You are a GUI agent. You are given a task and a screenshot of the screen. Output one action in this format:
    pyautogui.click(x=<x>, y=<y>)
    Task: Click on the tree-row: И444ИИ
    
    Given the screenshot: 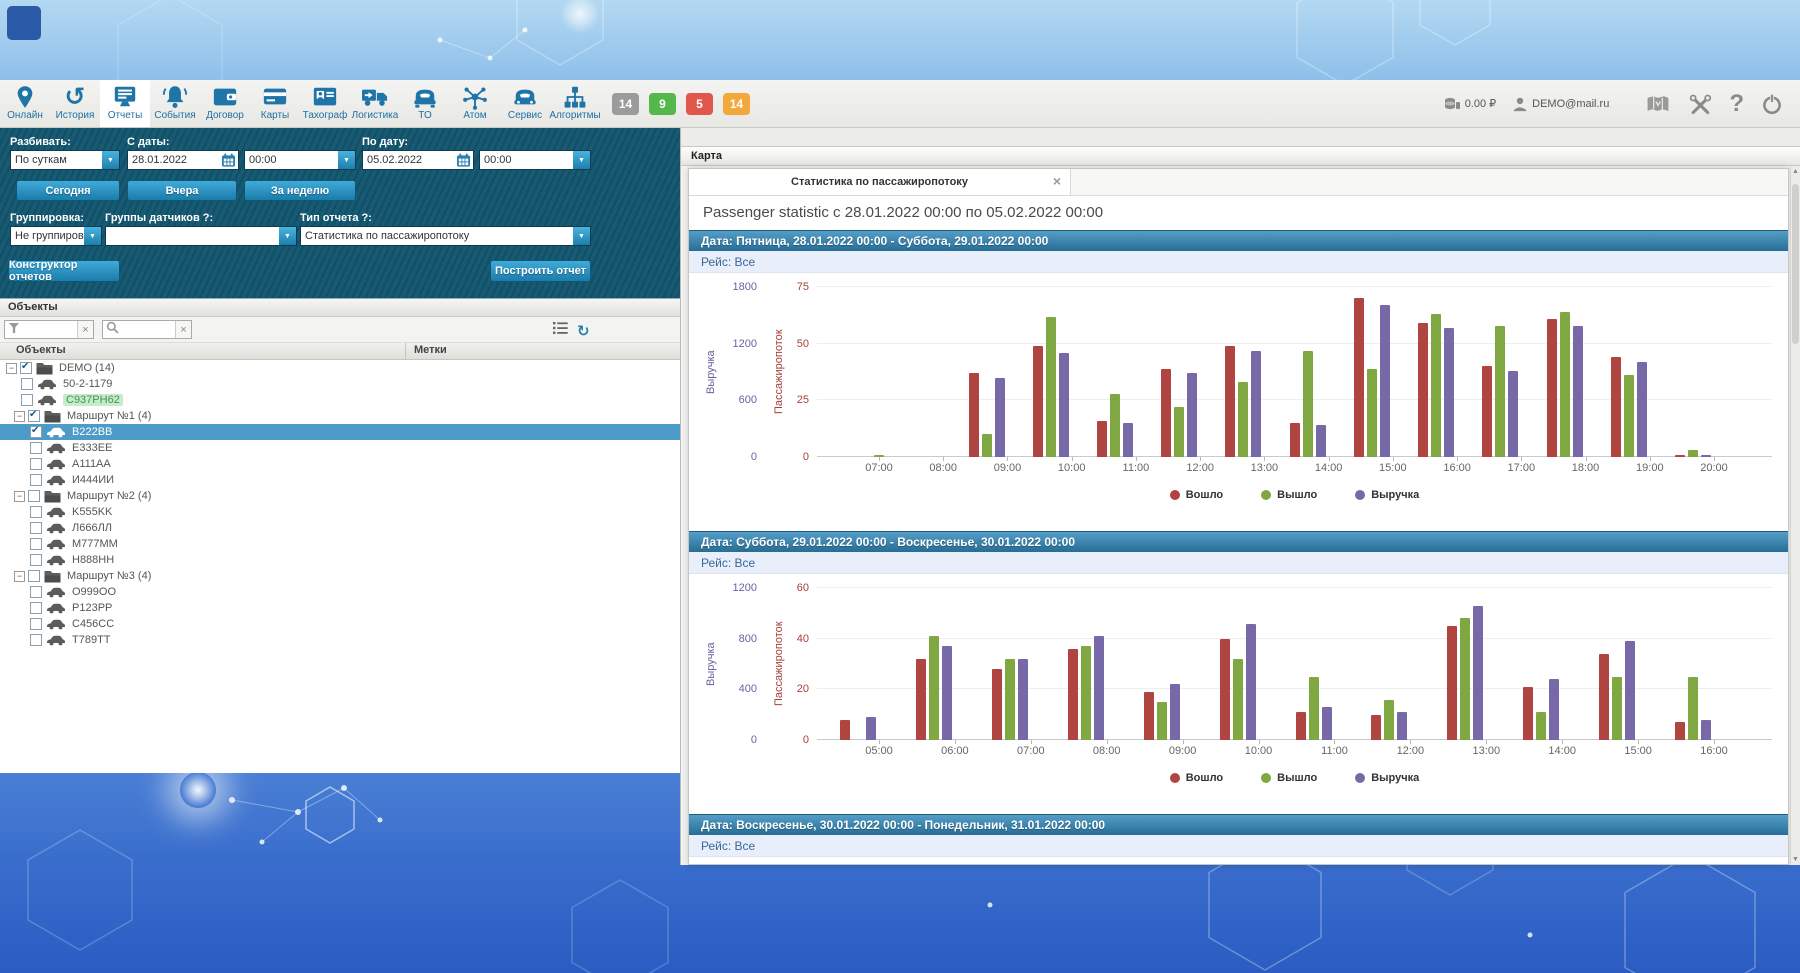 What is the action you would take?
    pyautogui.click(x=340, y=480)
    